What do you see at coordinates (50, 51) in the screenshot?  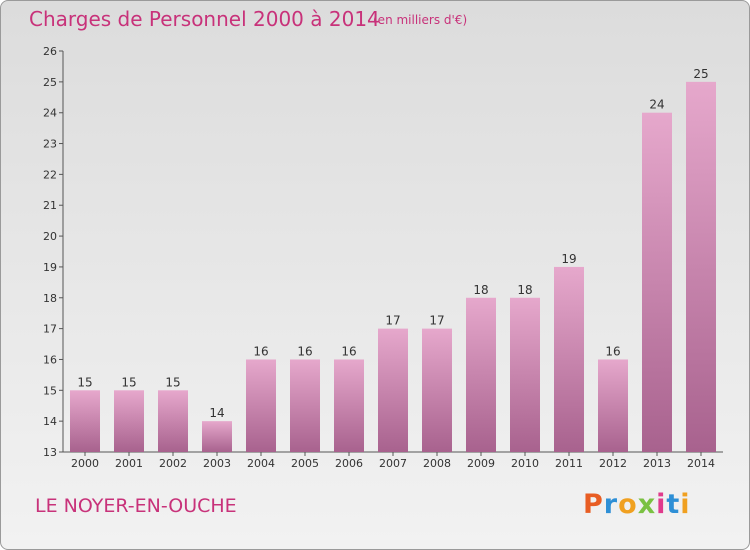 I see `y-tick-label: 26` at bounding box center [50, 51].